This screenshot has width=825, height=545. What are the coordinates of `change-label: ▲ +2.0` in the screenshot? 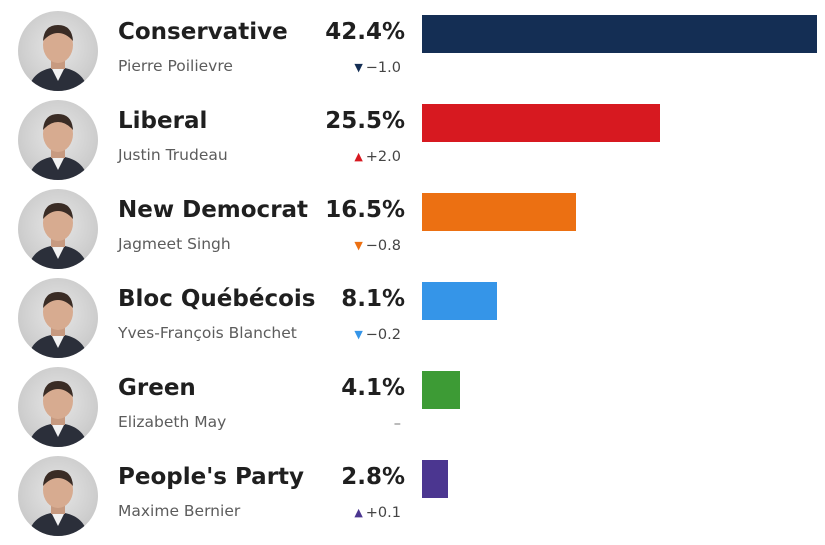 It's located at (377, 157).